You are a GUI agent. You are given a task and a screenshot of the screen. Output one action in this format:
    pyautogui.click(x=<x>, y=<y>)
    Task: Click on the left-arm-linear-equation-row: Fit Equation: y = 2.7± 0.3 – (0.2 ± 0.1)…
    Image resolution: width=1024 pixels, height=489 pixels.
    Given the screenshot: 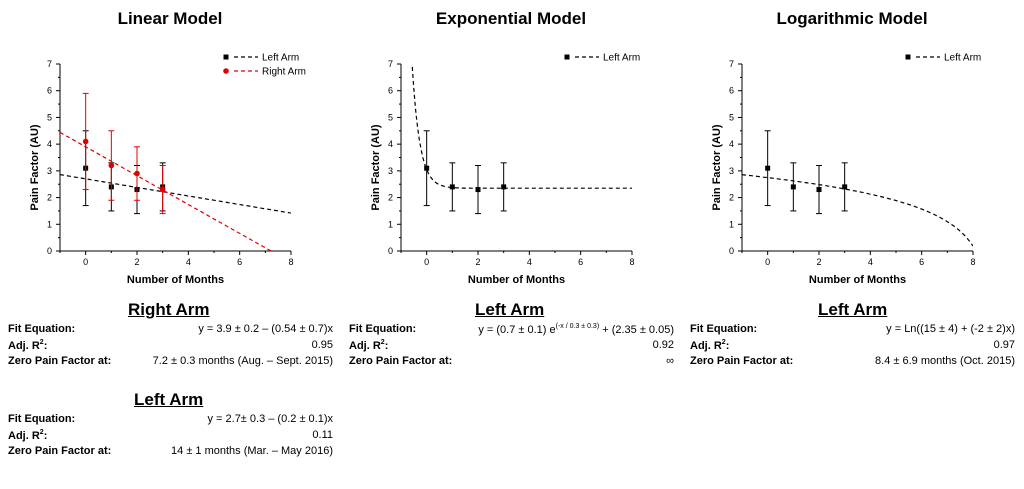 What is the action you would take?
    pyautogui.click(x=170, y=421)
    